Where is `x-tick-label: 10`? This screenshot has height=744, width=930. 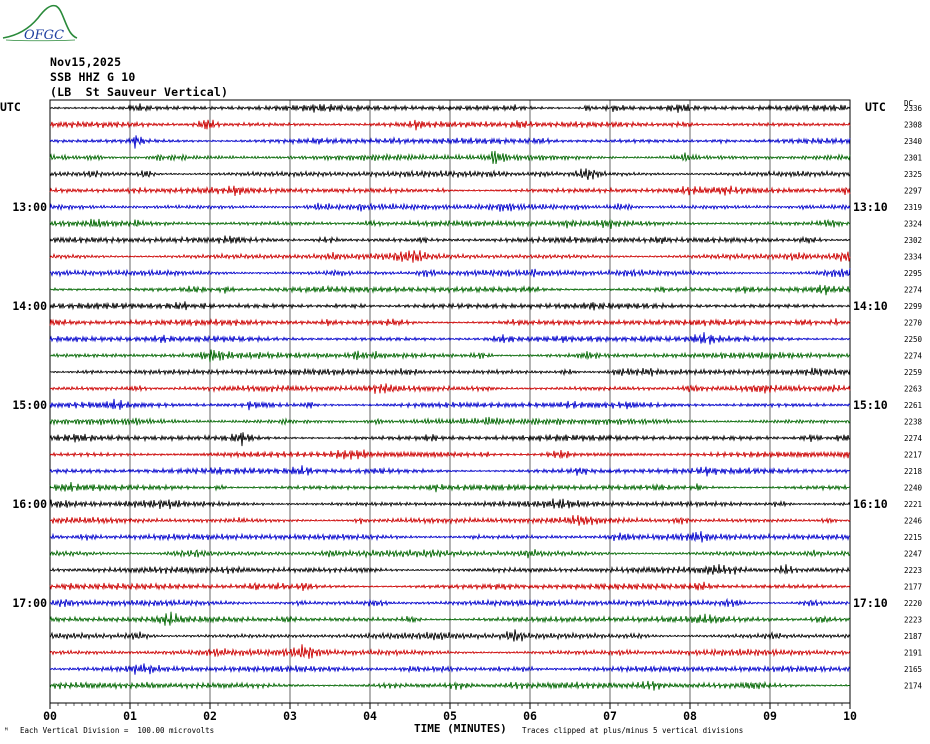 x-tick-label: 10 is located at coordinates (850, 716).